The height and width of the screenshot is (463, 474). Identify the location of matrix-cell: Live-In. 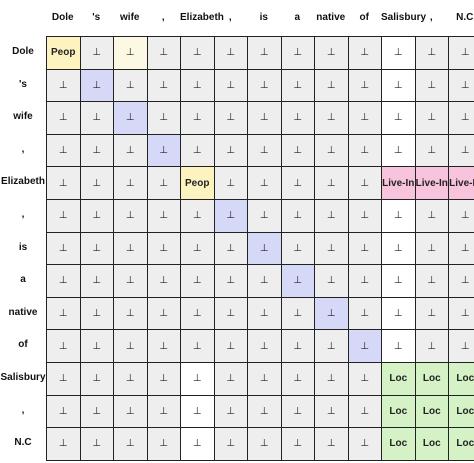
(398, 183).